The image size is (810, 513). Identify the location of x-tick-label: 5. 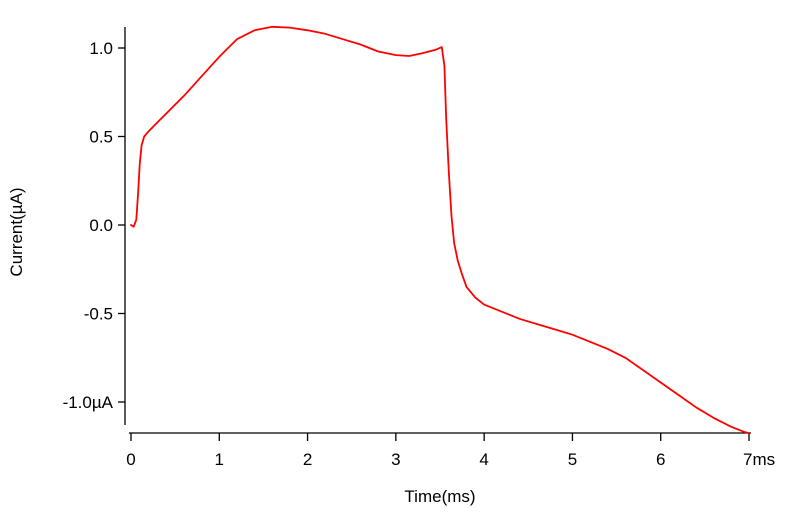
(572, 459).